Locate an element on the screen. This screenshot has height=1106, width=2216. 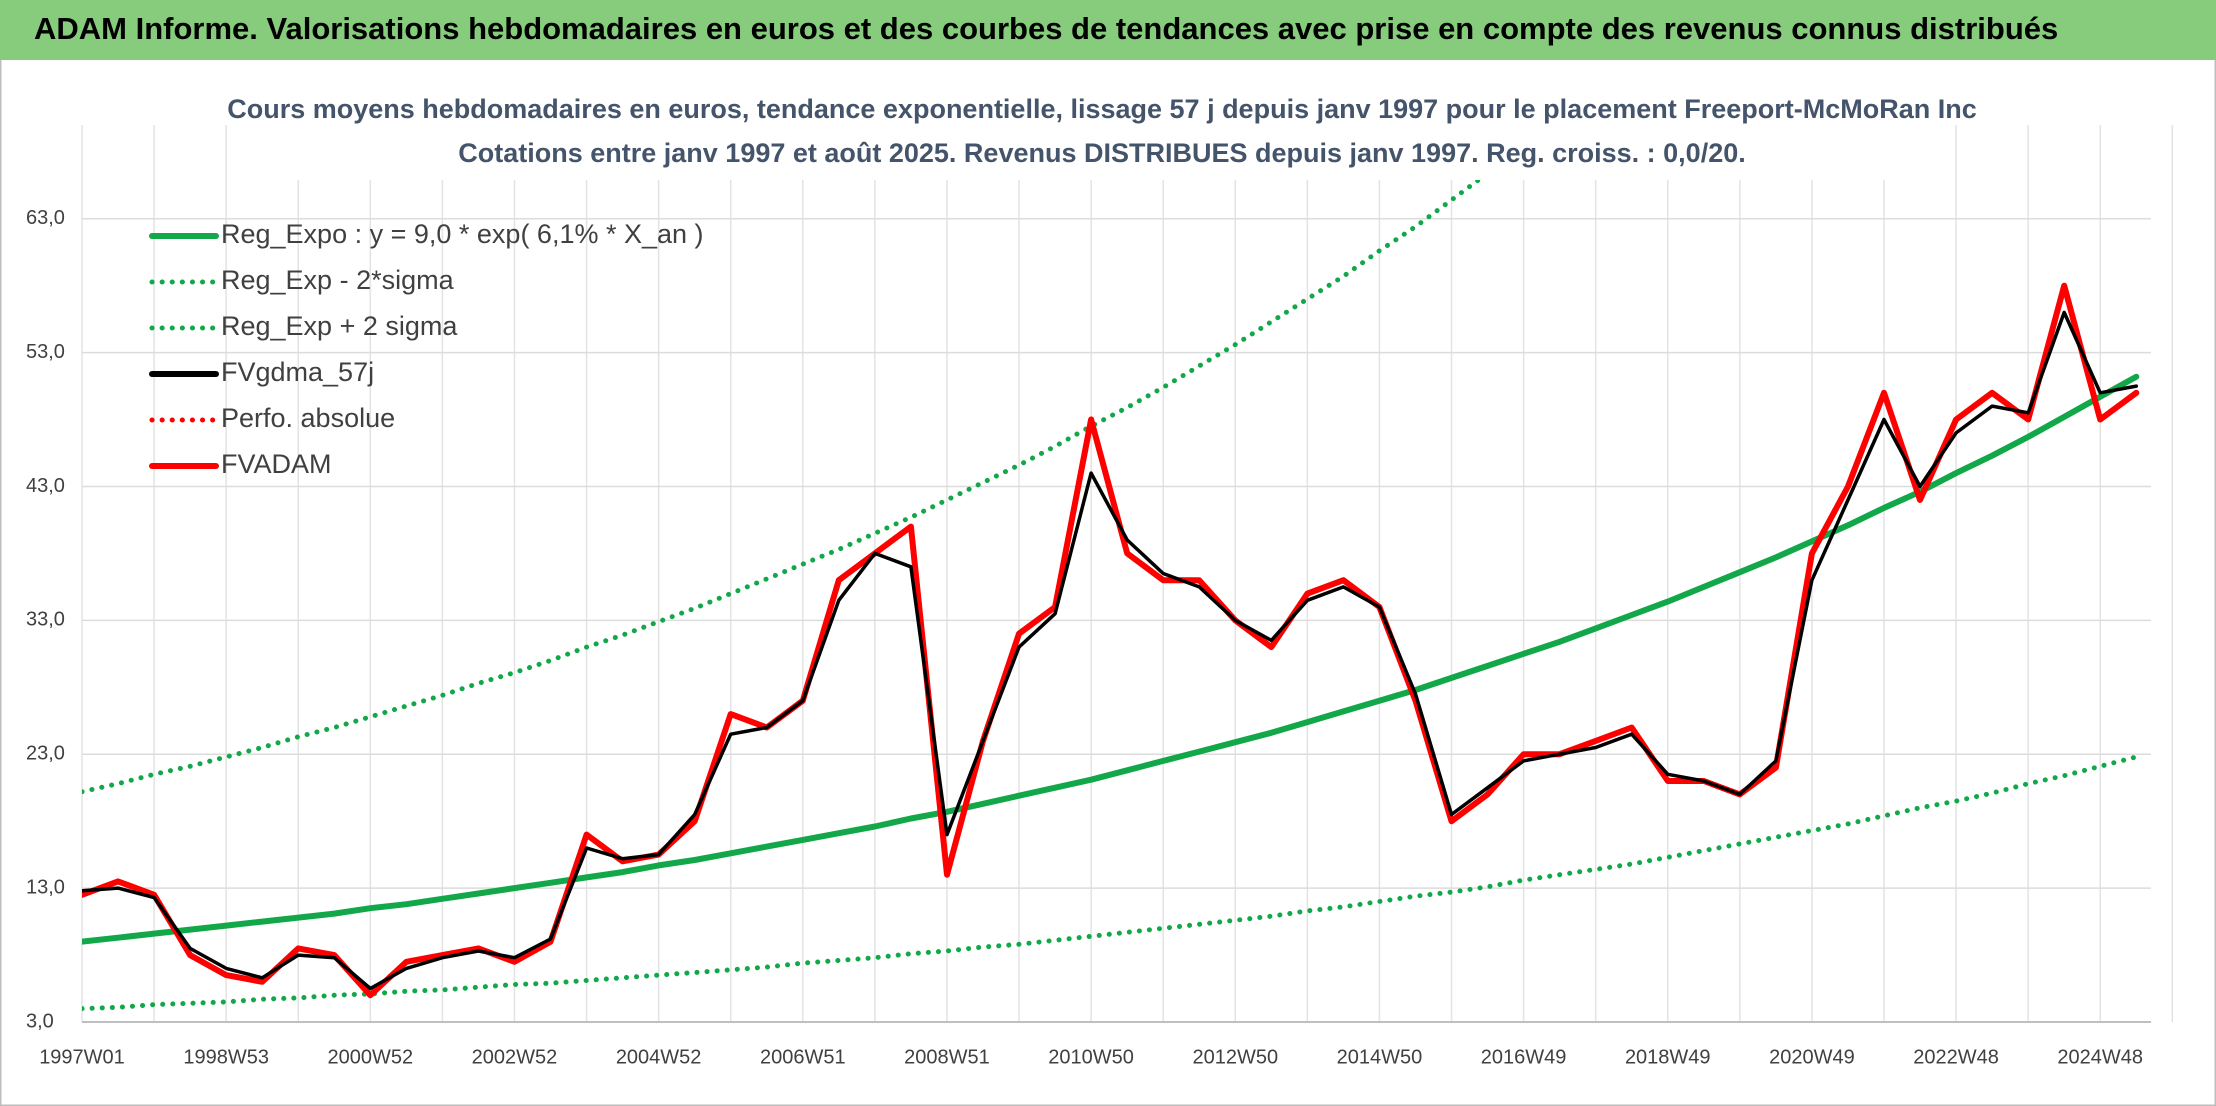
x-tick-label: 2020W49 is located at coordinates (1812, 1057).